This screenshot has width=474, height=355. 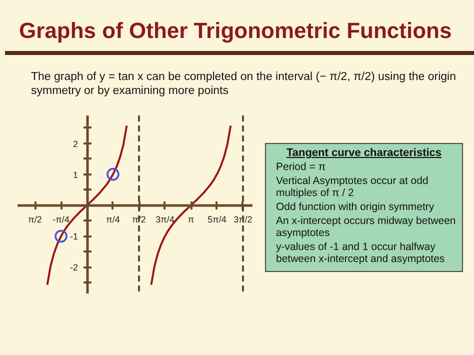 What do you see at coordinates (217, 219) in the screenshot?
I see `x-tick-label: 5π/4` at bounding box center [217, 219].